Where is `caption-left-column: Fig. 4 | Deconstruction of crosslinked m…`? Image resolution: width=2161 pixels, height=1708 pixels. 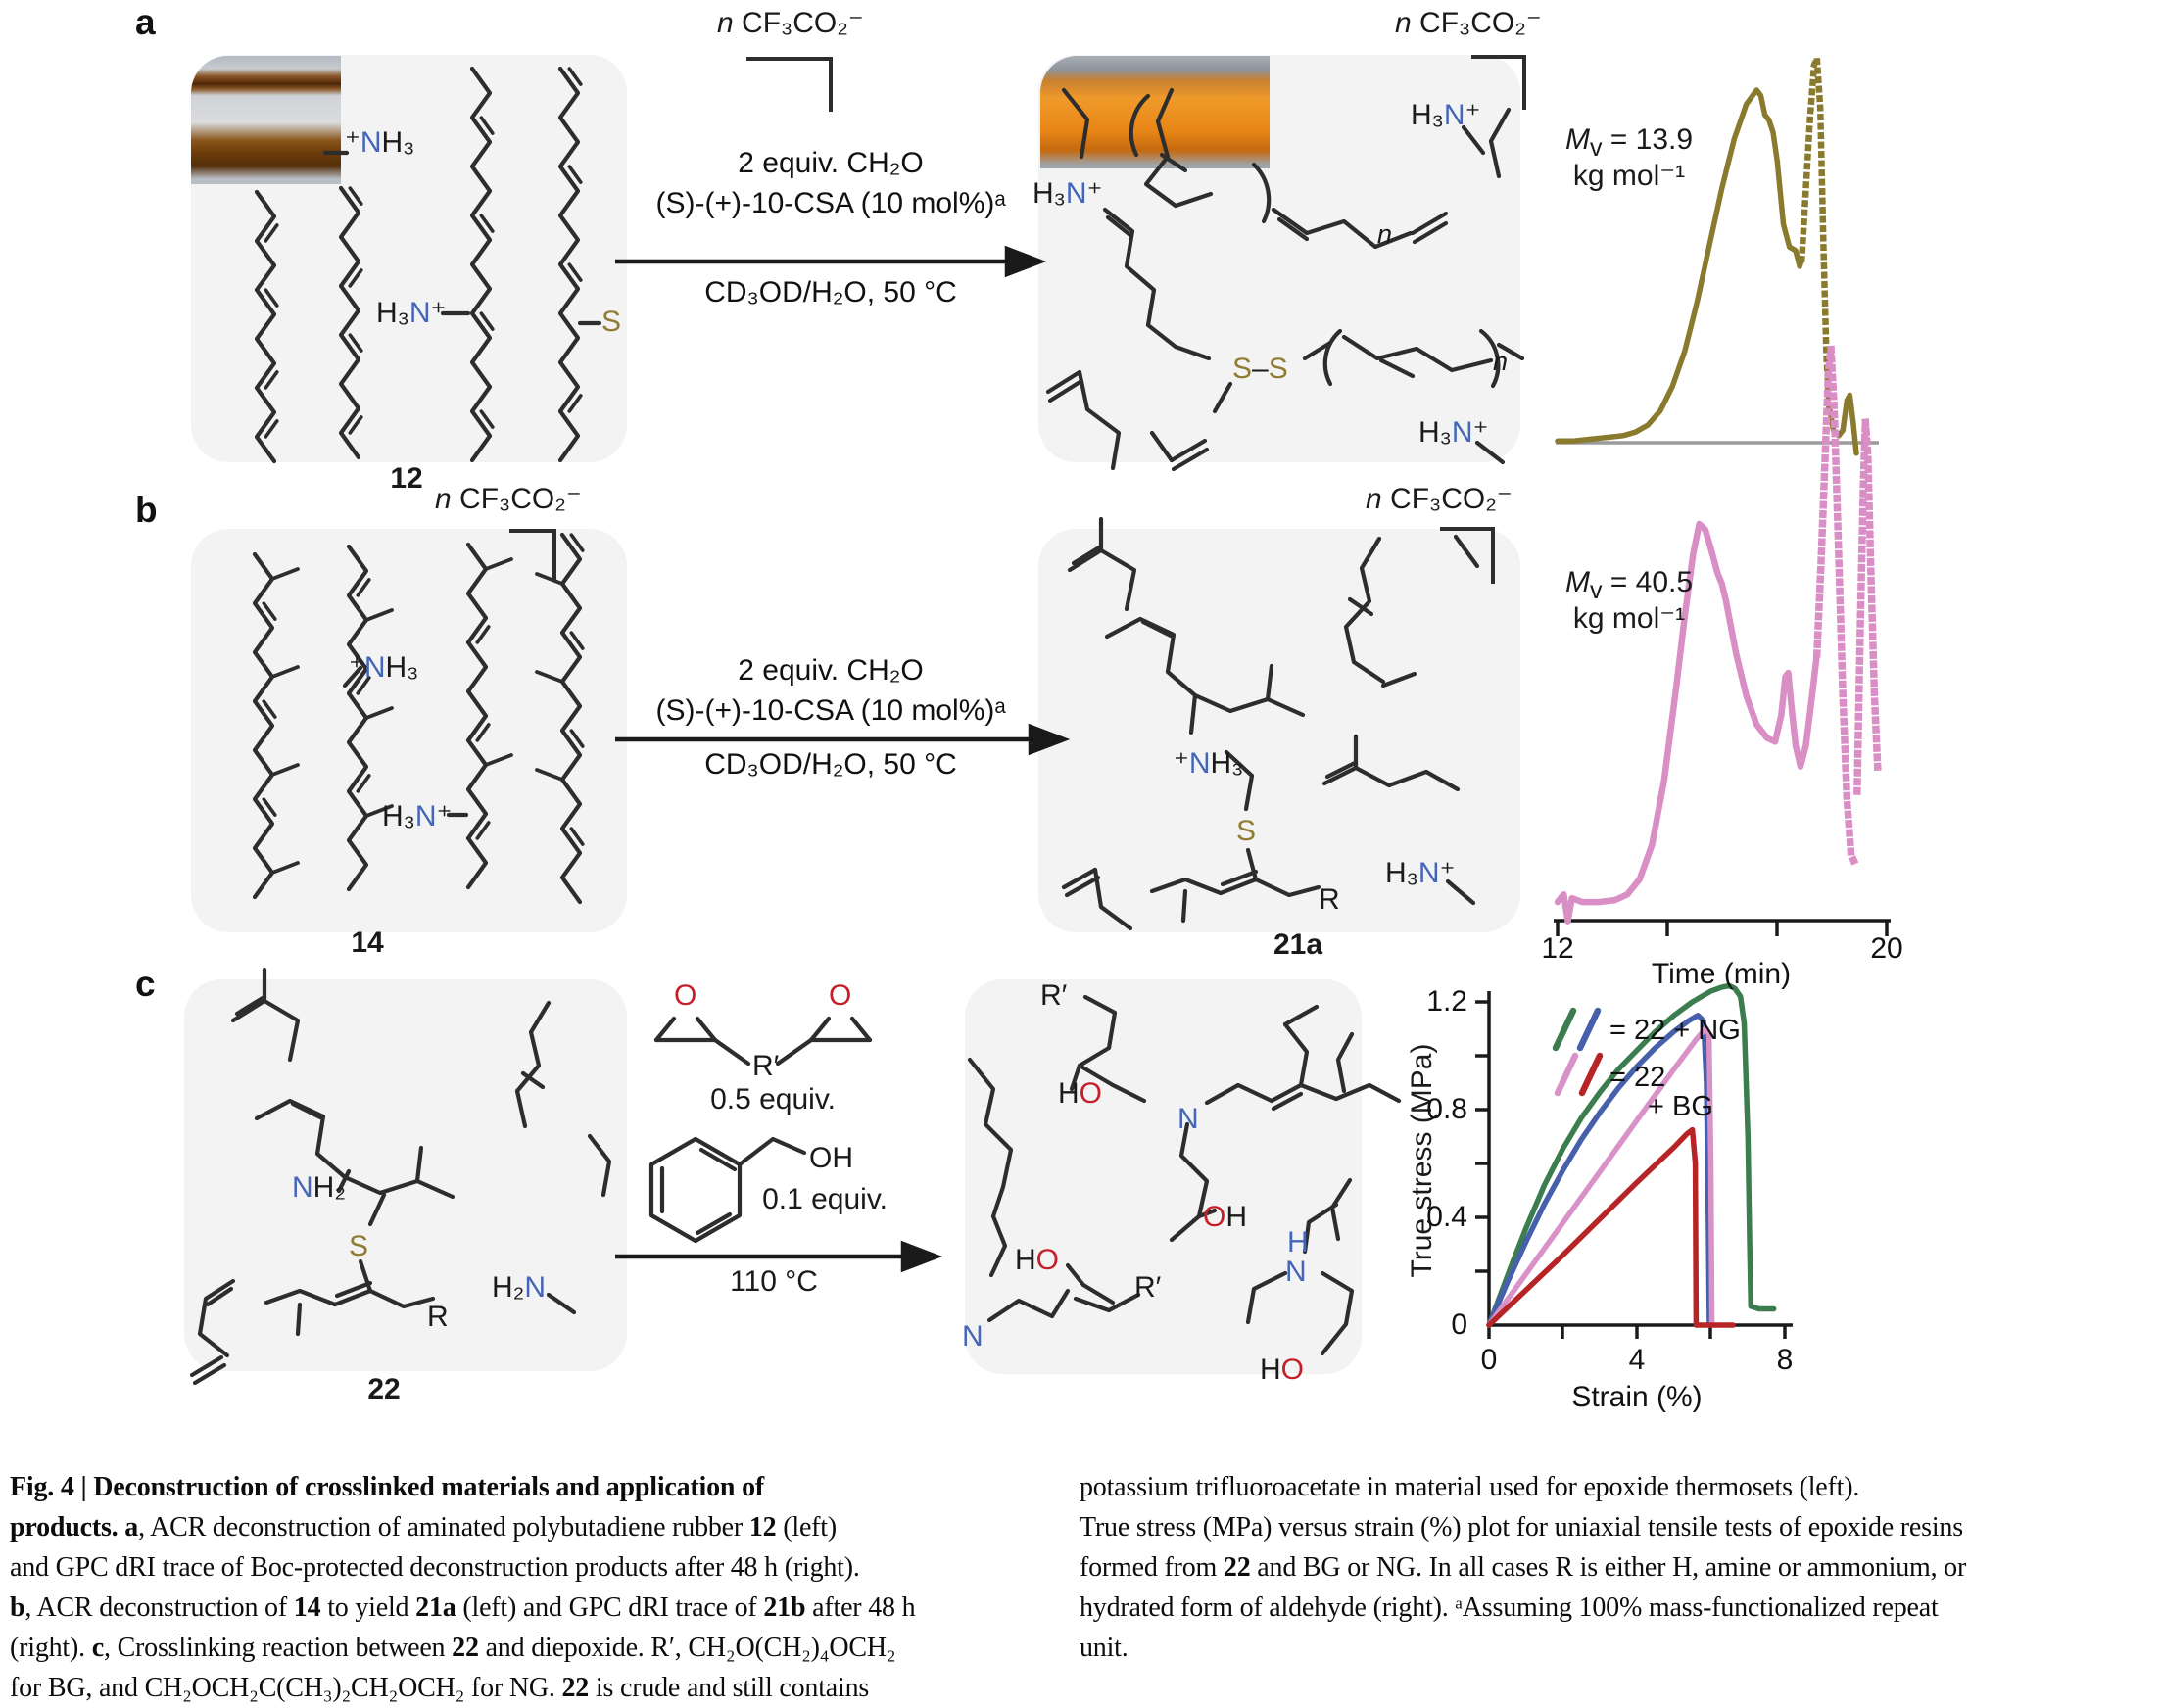 caption-left-column: Fig. 4 | Deconstruction of crosslinked m… is located at coordinates (539, 1587).